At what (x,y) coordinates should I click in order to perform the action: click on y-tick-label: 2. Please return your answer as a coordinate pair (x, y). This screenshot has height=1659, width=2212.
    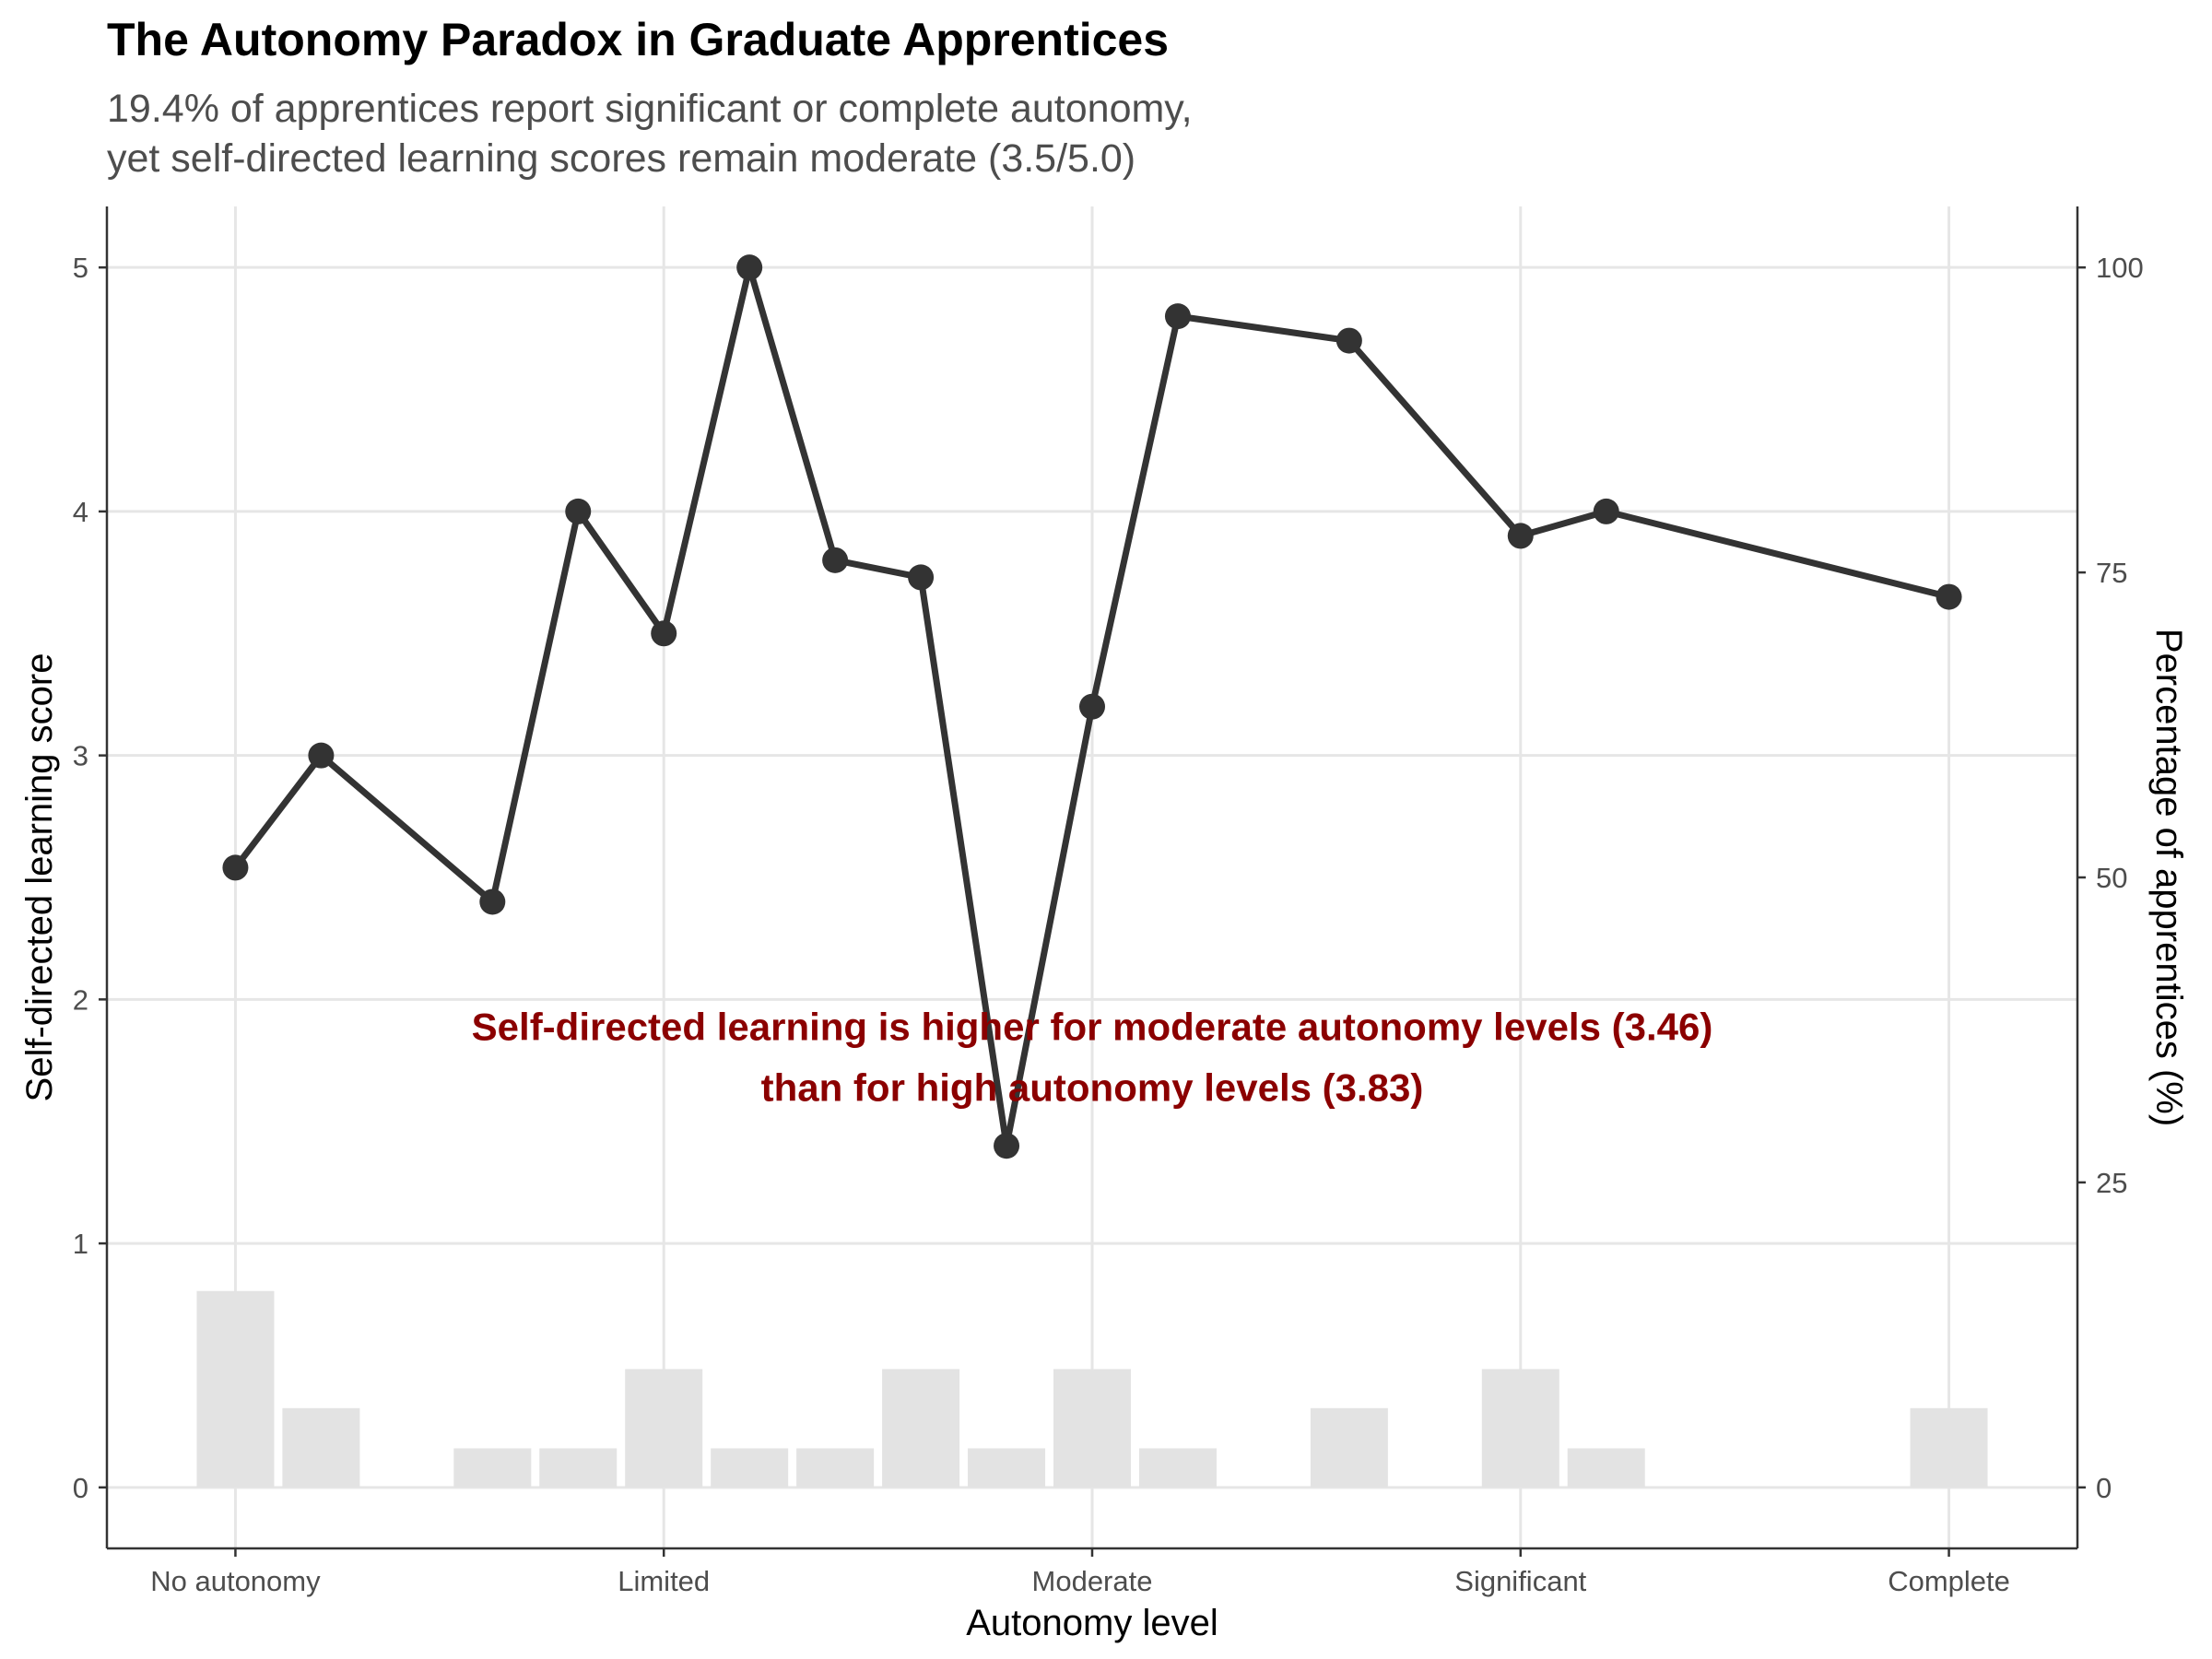
    Looking at the image, I should click on (80, 999).